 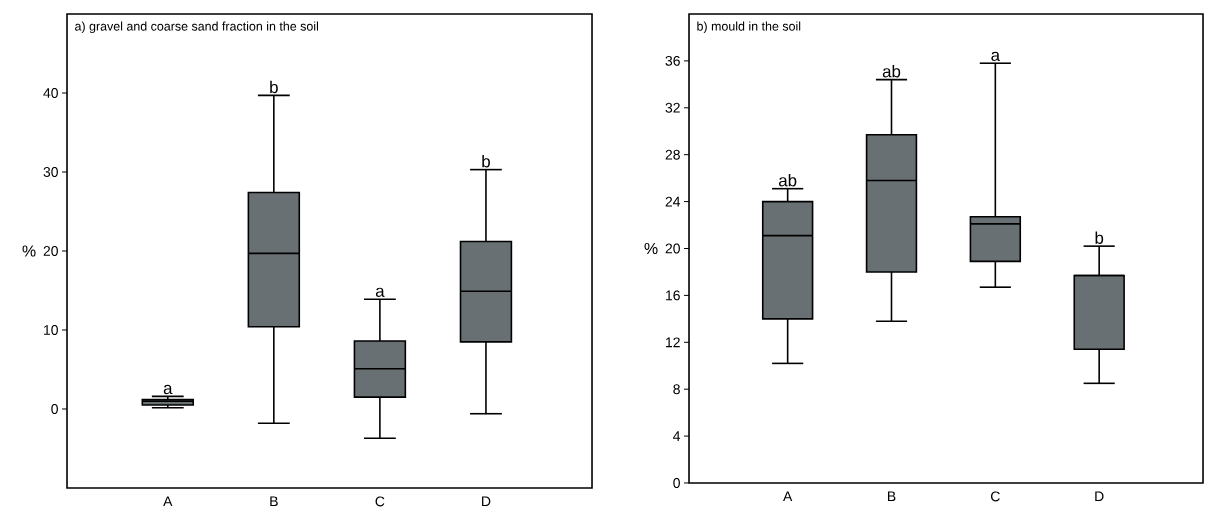 What do you see at coordinates (672, 107) in the screenshot?
I see `y-tick-label: 32` at bounding box center [672, 107].